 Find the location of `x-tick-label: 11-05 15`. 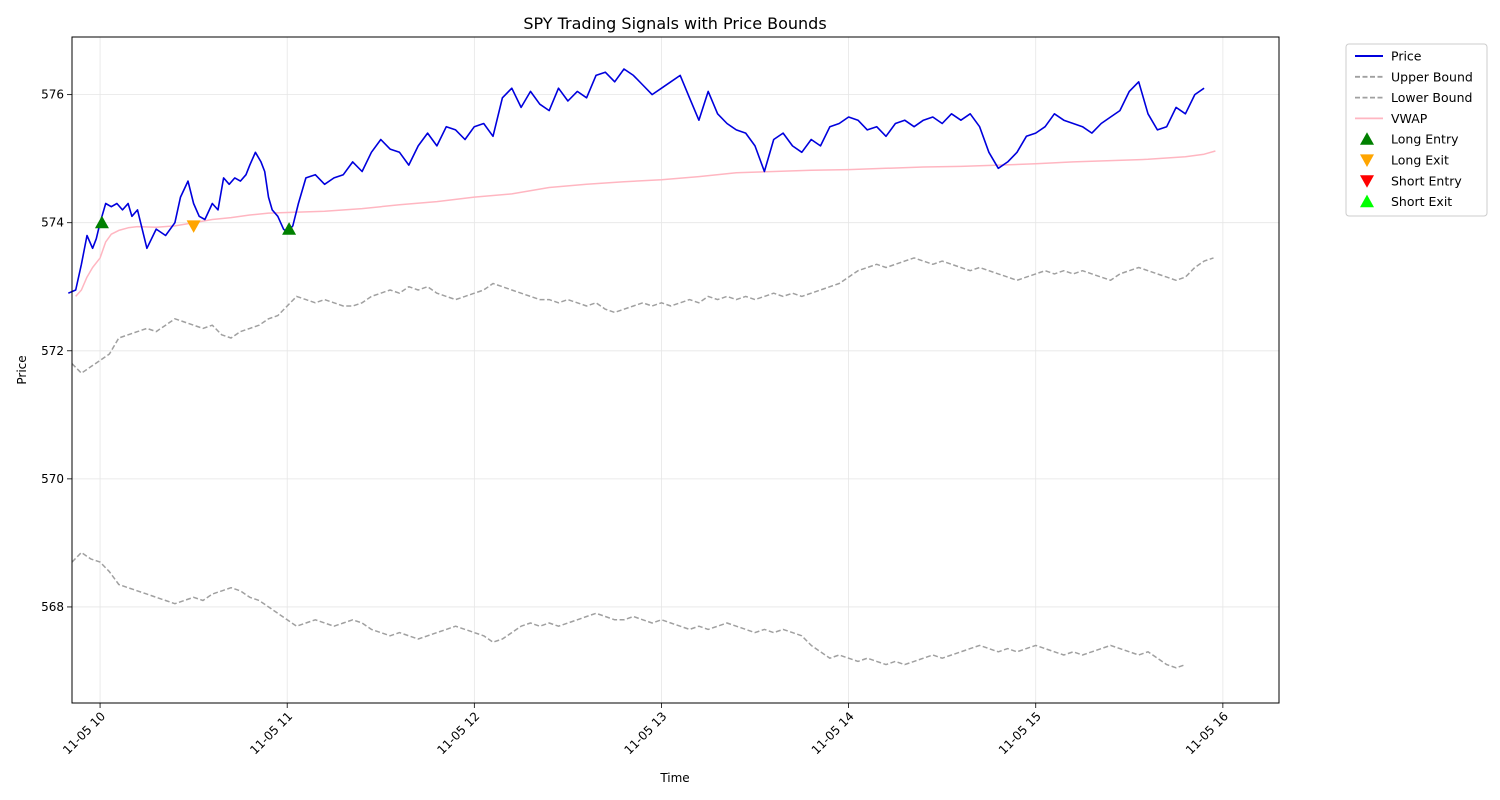

x-tick-label: 11-05 15 is located at coordinates (1020, 733).